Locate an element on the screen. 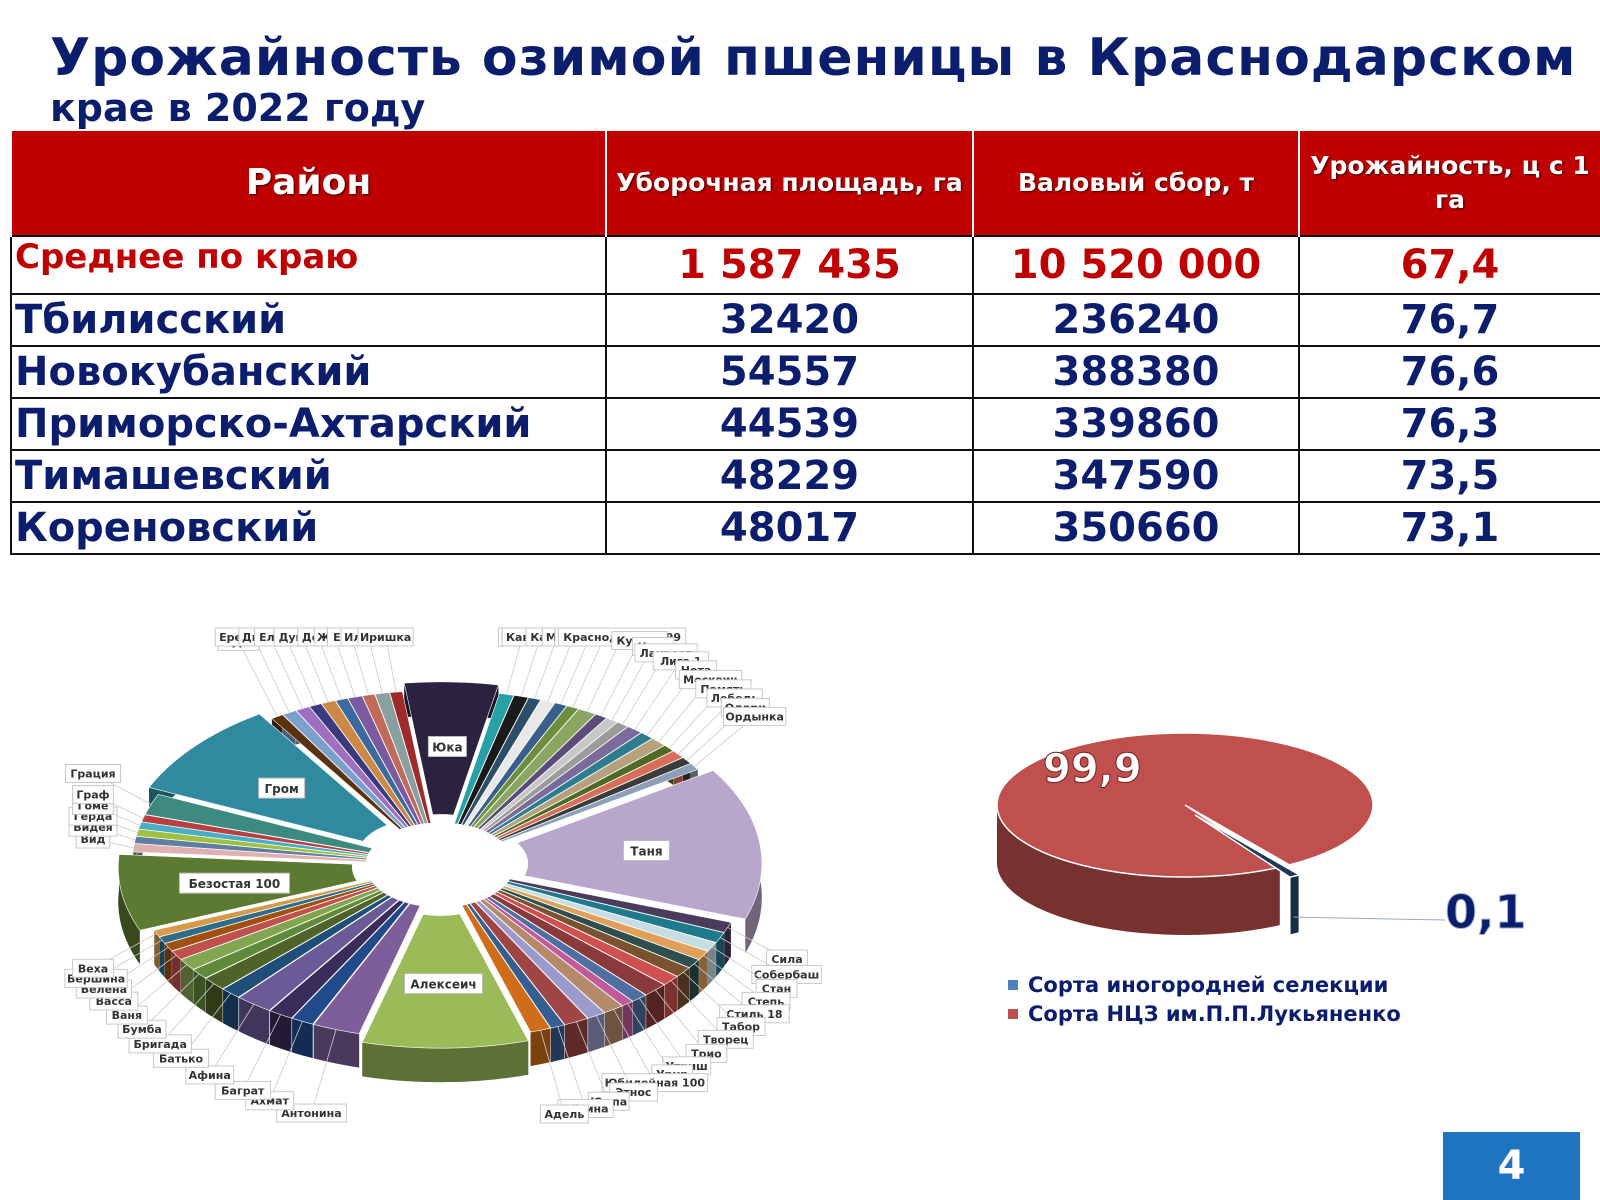 This screenshot has height=1200, width=1600. table-row: Тбилисский 32420 236240 76,7 is located at coordinates (805, 320).